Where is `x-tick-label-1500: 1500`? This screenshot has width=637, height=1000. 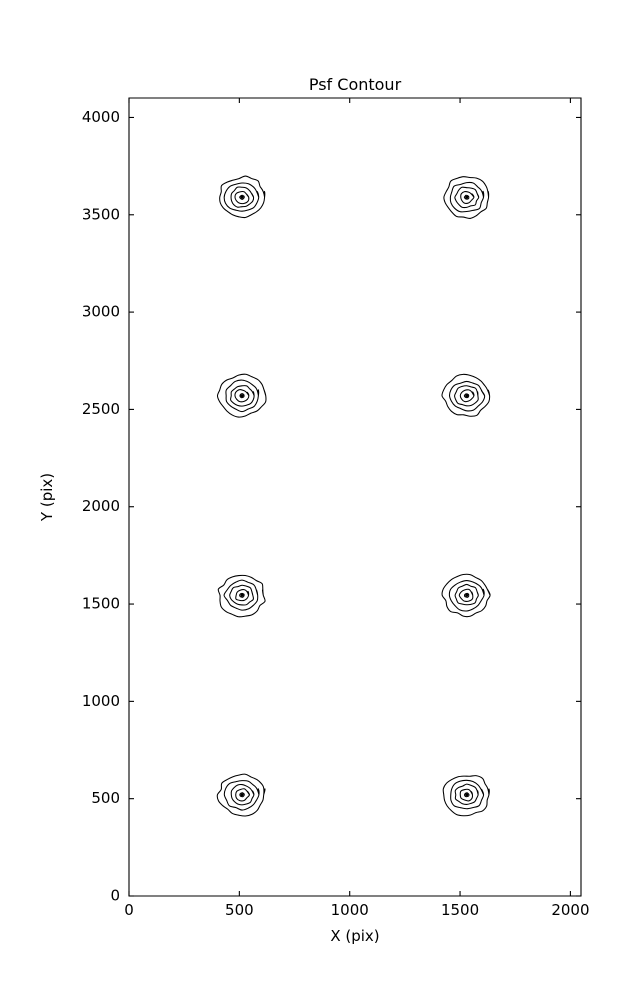 x-tick-label-1500: 1500 is located at coordinates (460, 910).